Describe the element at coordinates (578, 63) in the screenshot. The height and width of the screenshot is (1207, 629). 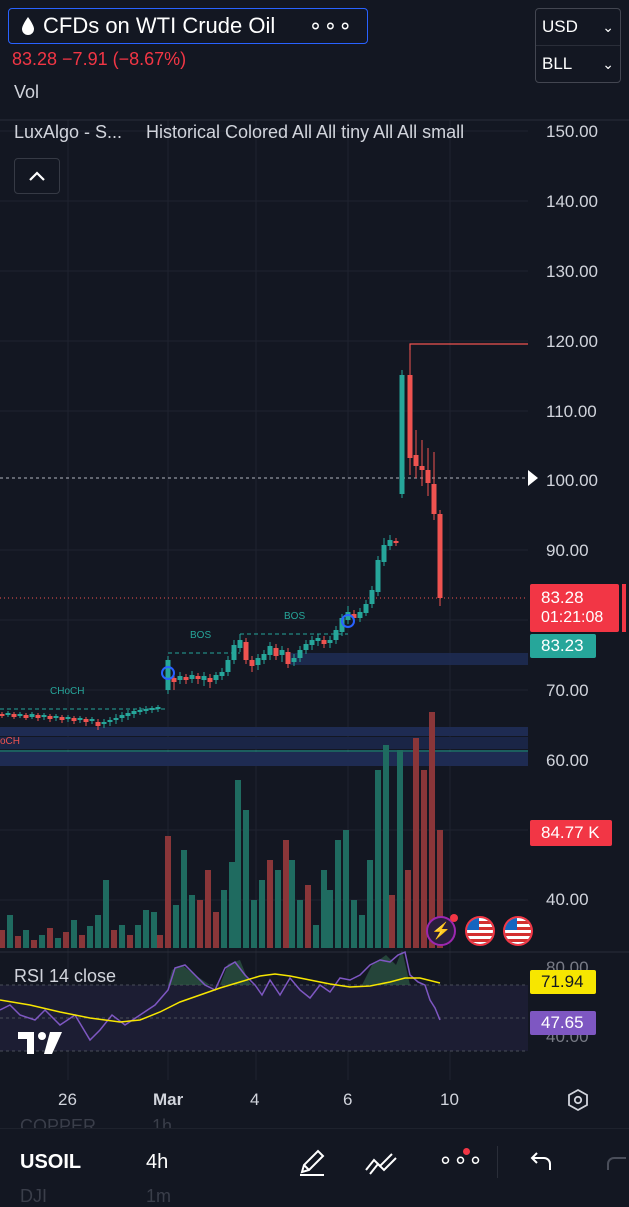
I see `unit-select: BLL ⌄` at that location.